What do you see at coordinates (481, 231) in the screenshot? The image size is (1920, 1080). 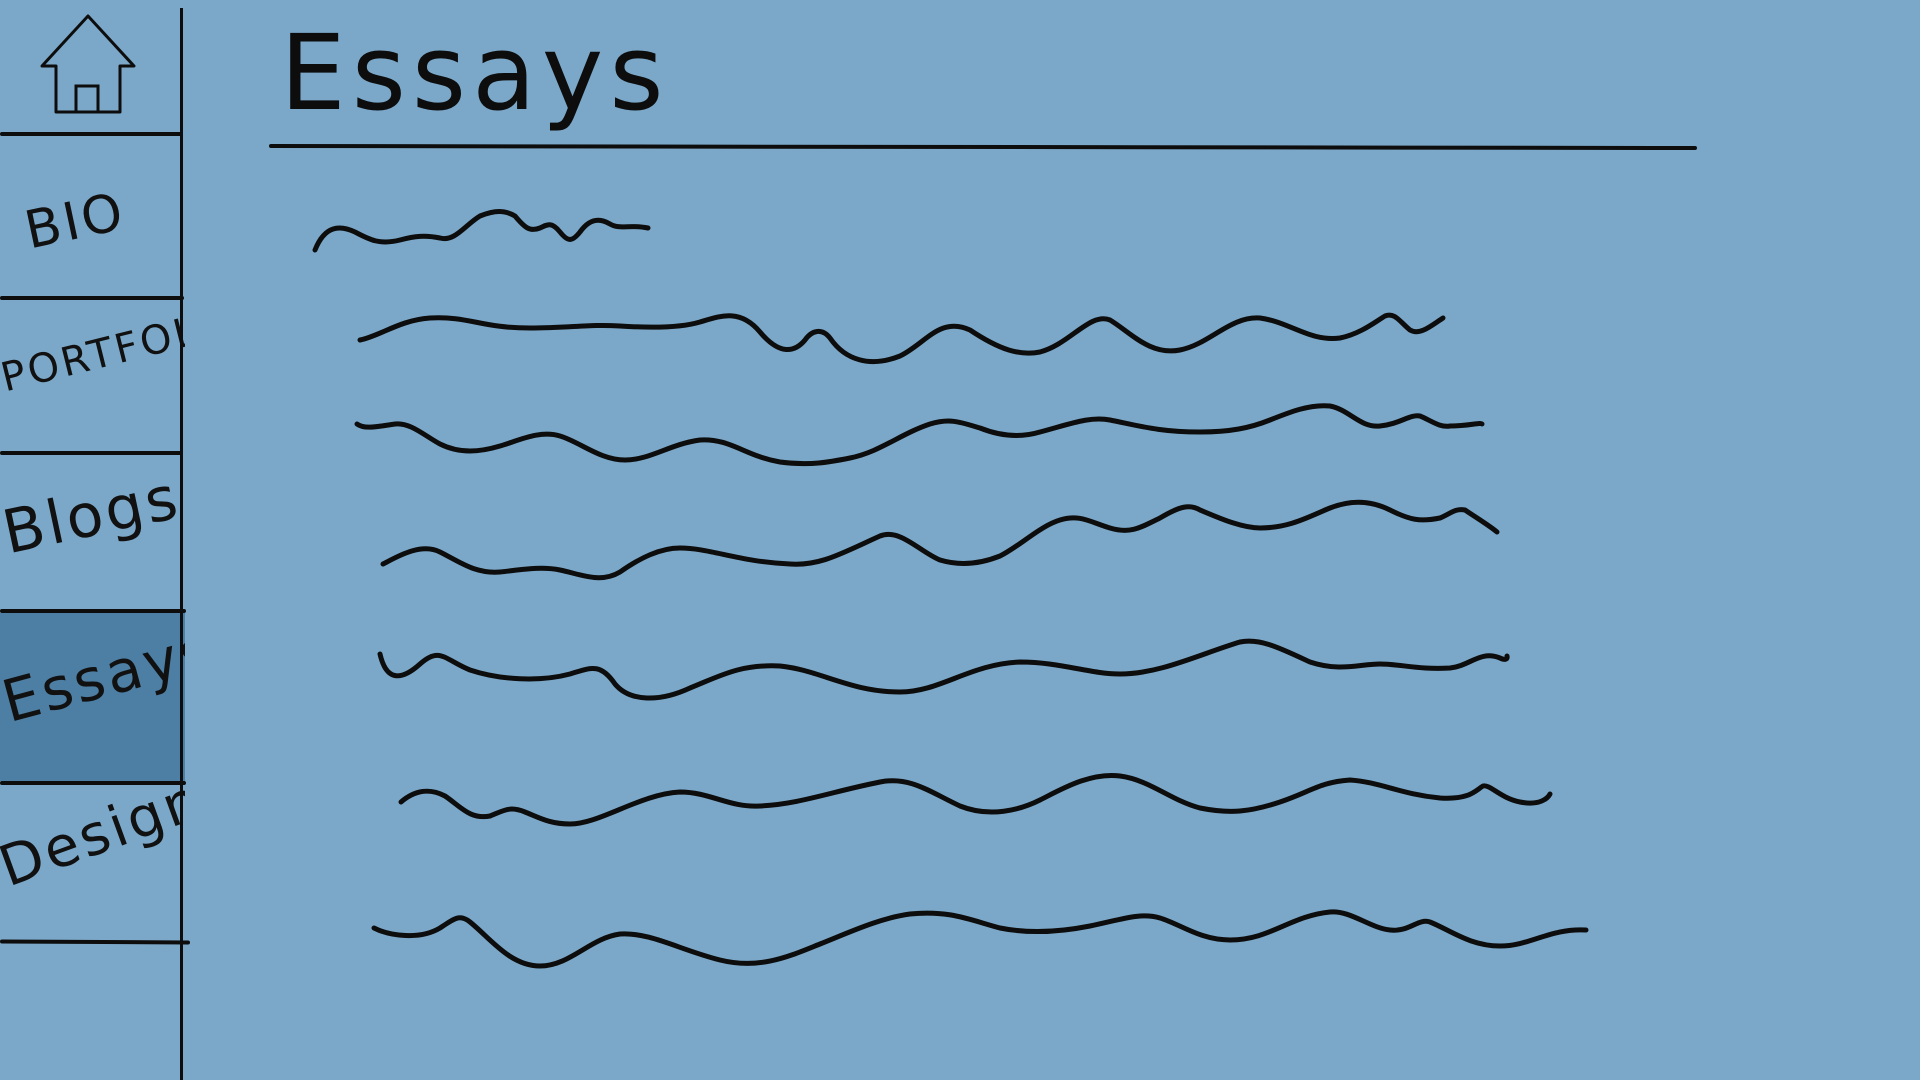 I see `essay-heading-placeholder` at bounding box center [481, 231].